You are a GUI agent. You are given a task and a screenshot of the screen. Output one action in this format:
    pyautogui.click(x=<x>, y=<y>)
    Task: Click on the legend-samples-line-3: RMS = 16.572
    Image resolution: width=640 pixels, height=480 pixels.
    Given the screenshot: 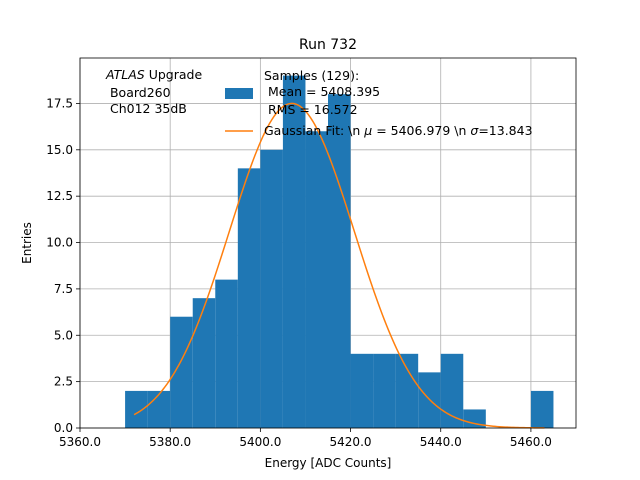 What is the action you would take?
    pyautogui.click(x=311, y=109)
    